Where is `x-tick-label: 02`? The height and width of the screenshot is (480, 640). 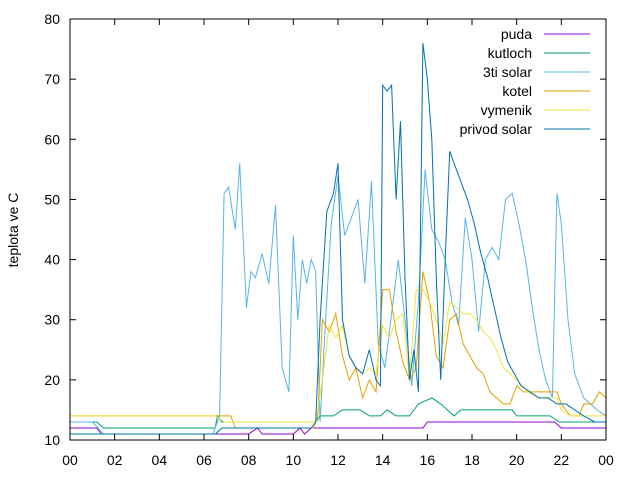 x-tick-label: 02 is located at coordinates (115, 460).